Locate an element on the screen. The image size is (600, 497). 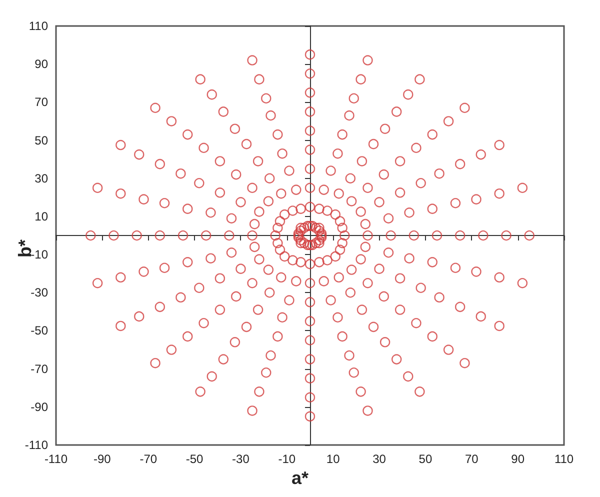
x-tick-label: -10 is located at coordinates (287, 459).